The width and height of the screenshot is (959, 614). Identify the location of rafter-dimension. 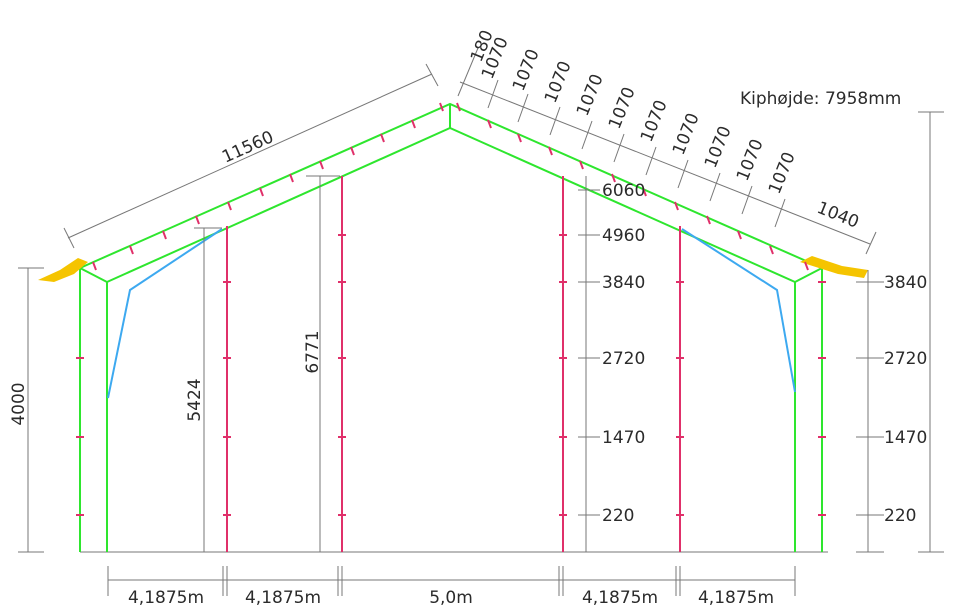
(251, 156).